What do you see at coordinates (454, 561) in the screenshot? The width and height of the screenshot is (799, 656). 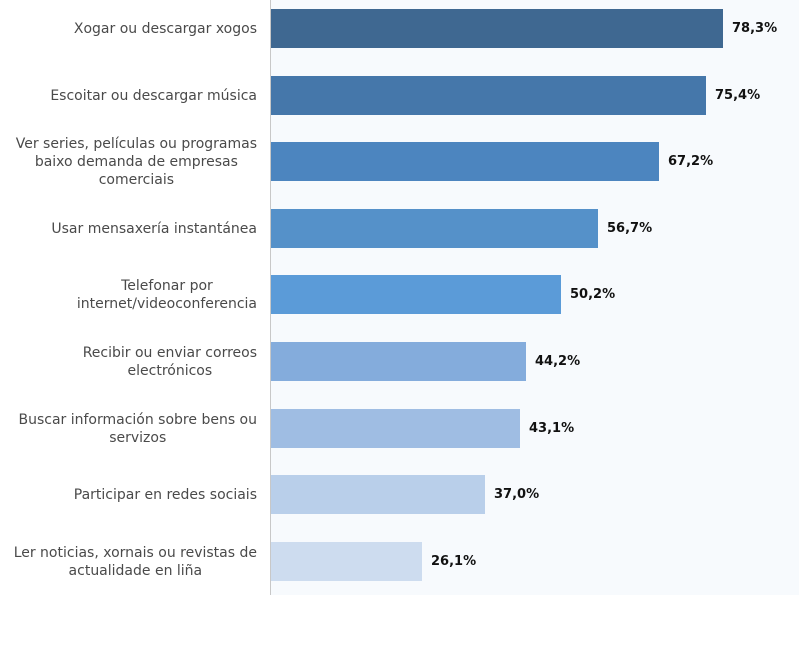 I see `data-label: 26,1%` at bounding box center [454, 561].